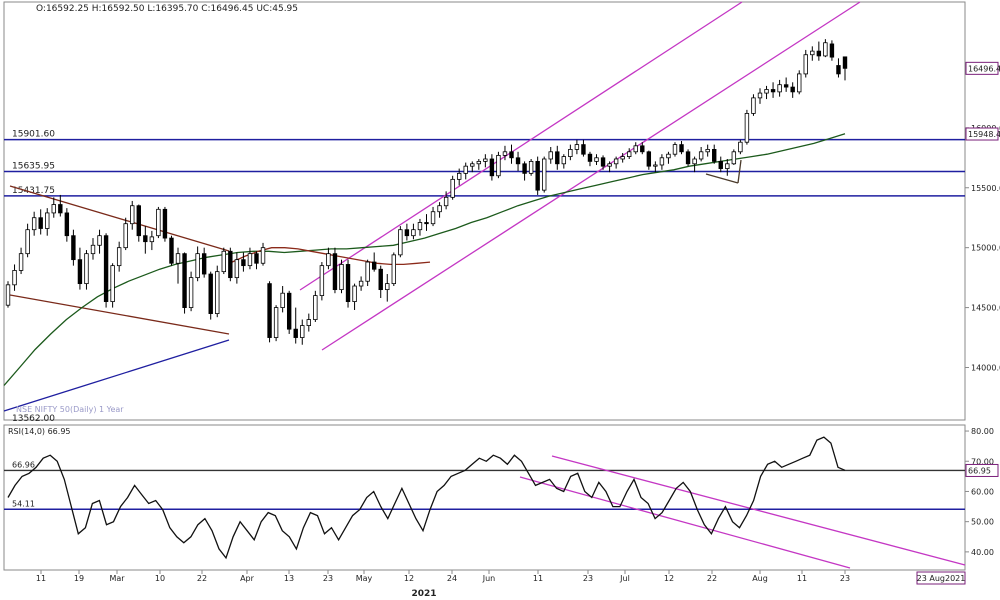  What do you see at coordinates (760, 578) in the screenshot?
I see `x-tick-label: Aug` at bounding box center [760, 578].